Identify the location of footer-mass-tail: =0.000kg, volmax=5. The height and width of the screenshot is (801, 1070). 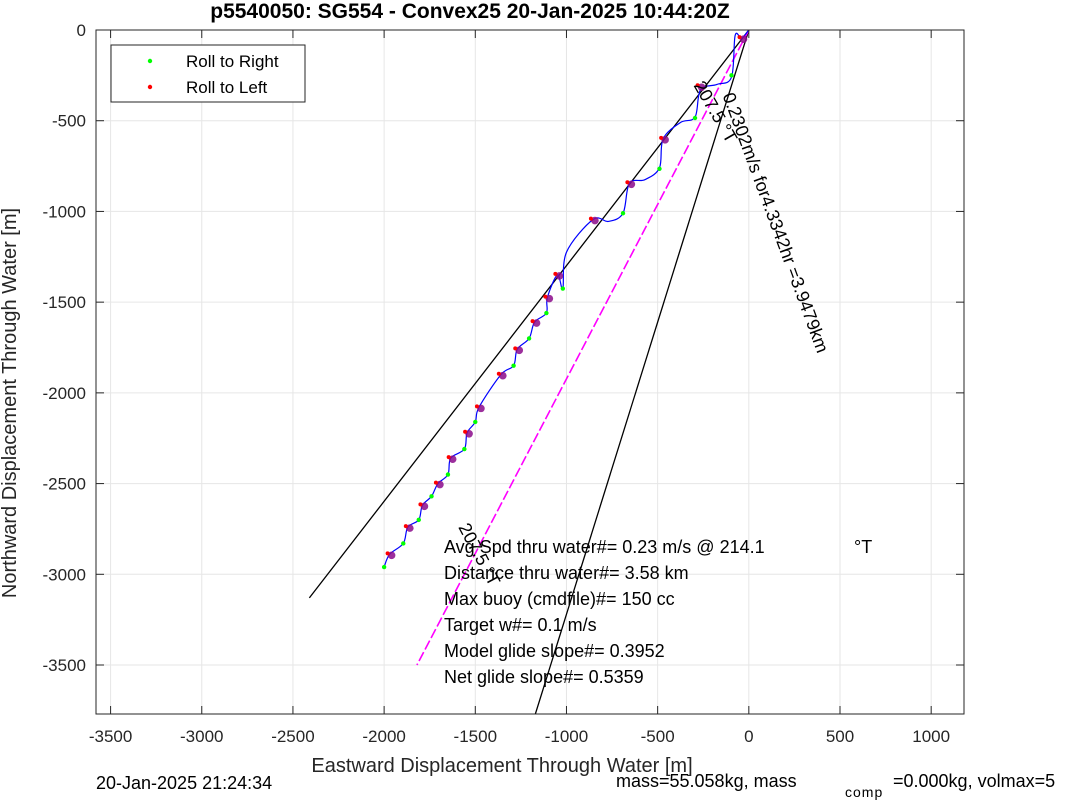
(974, 781).